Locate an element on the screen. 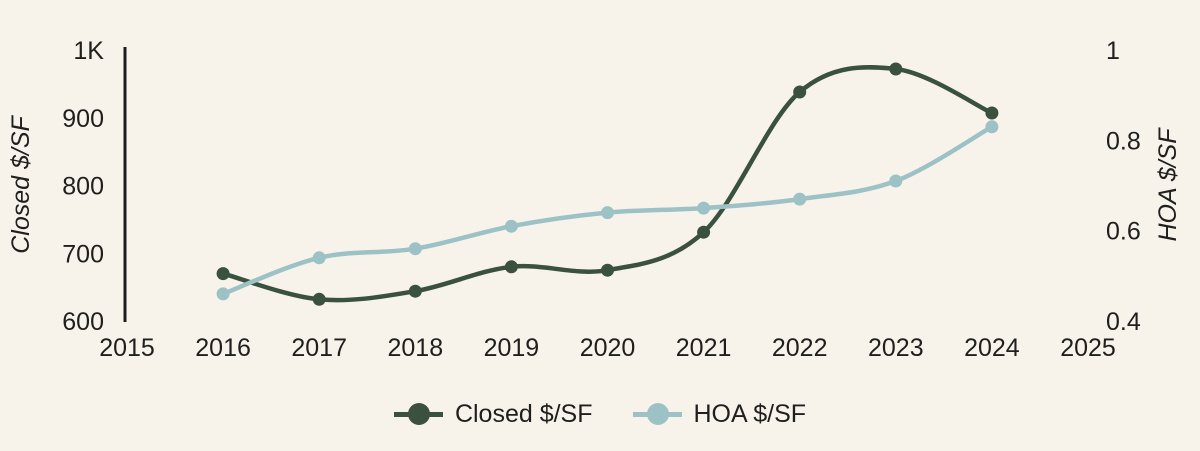  hoa-series-marker-icon is located at coordinates (657, 414).